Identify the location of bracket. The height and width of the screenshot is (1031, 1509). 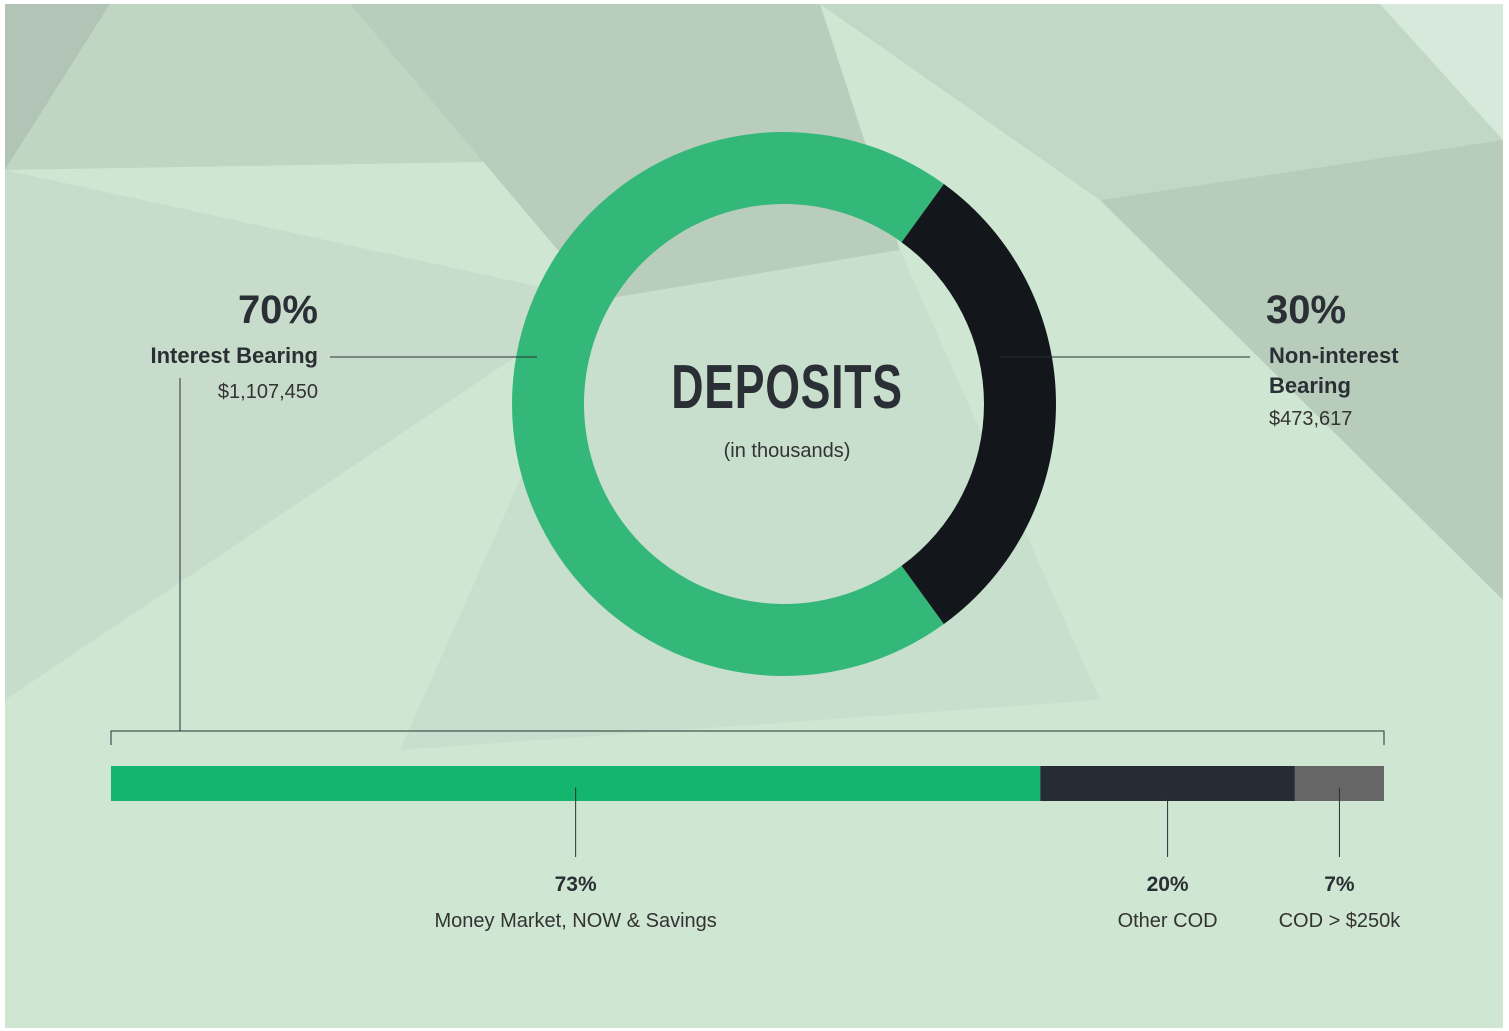
(747, 737).